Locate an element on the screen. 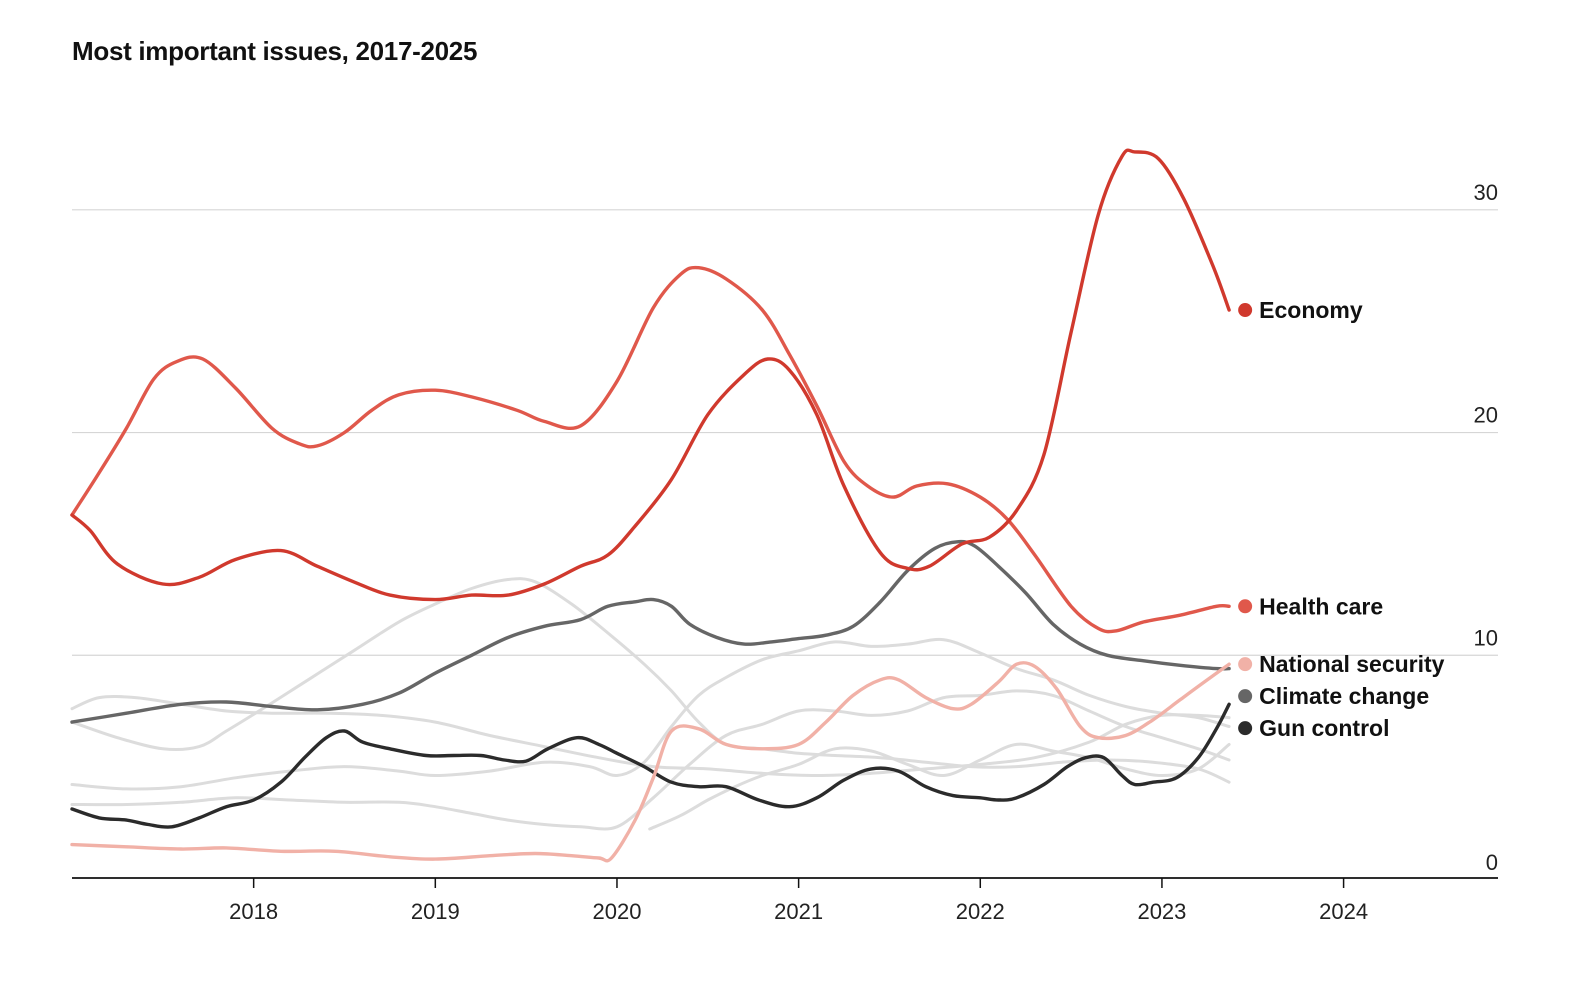 The width and height of the screenshot is (1572, 982). x-axis: 2018 2019 2020 2021 2022 2023 2024 is located at coordinates (785, 900).